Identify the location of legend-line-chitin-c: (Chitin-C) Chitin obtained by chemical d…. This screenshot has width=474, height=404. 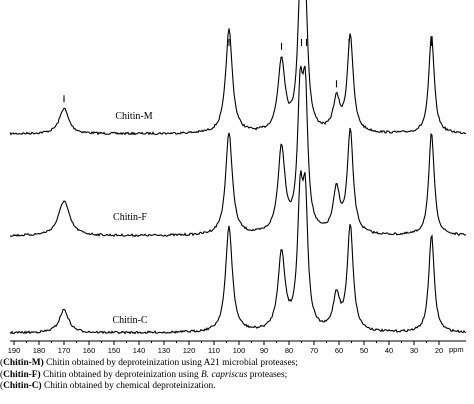
(108, 386).